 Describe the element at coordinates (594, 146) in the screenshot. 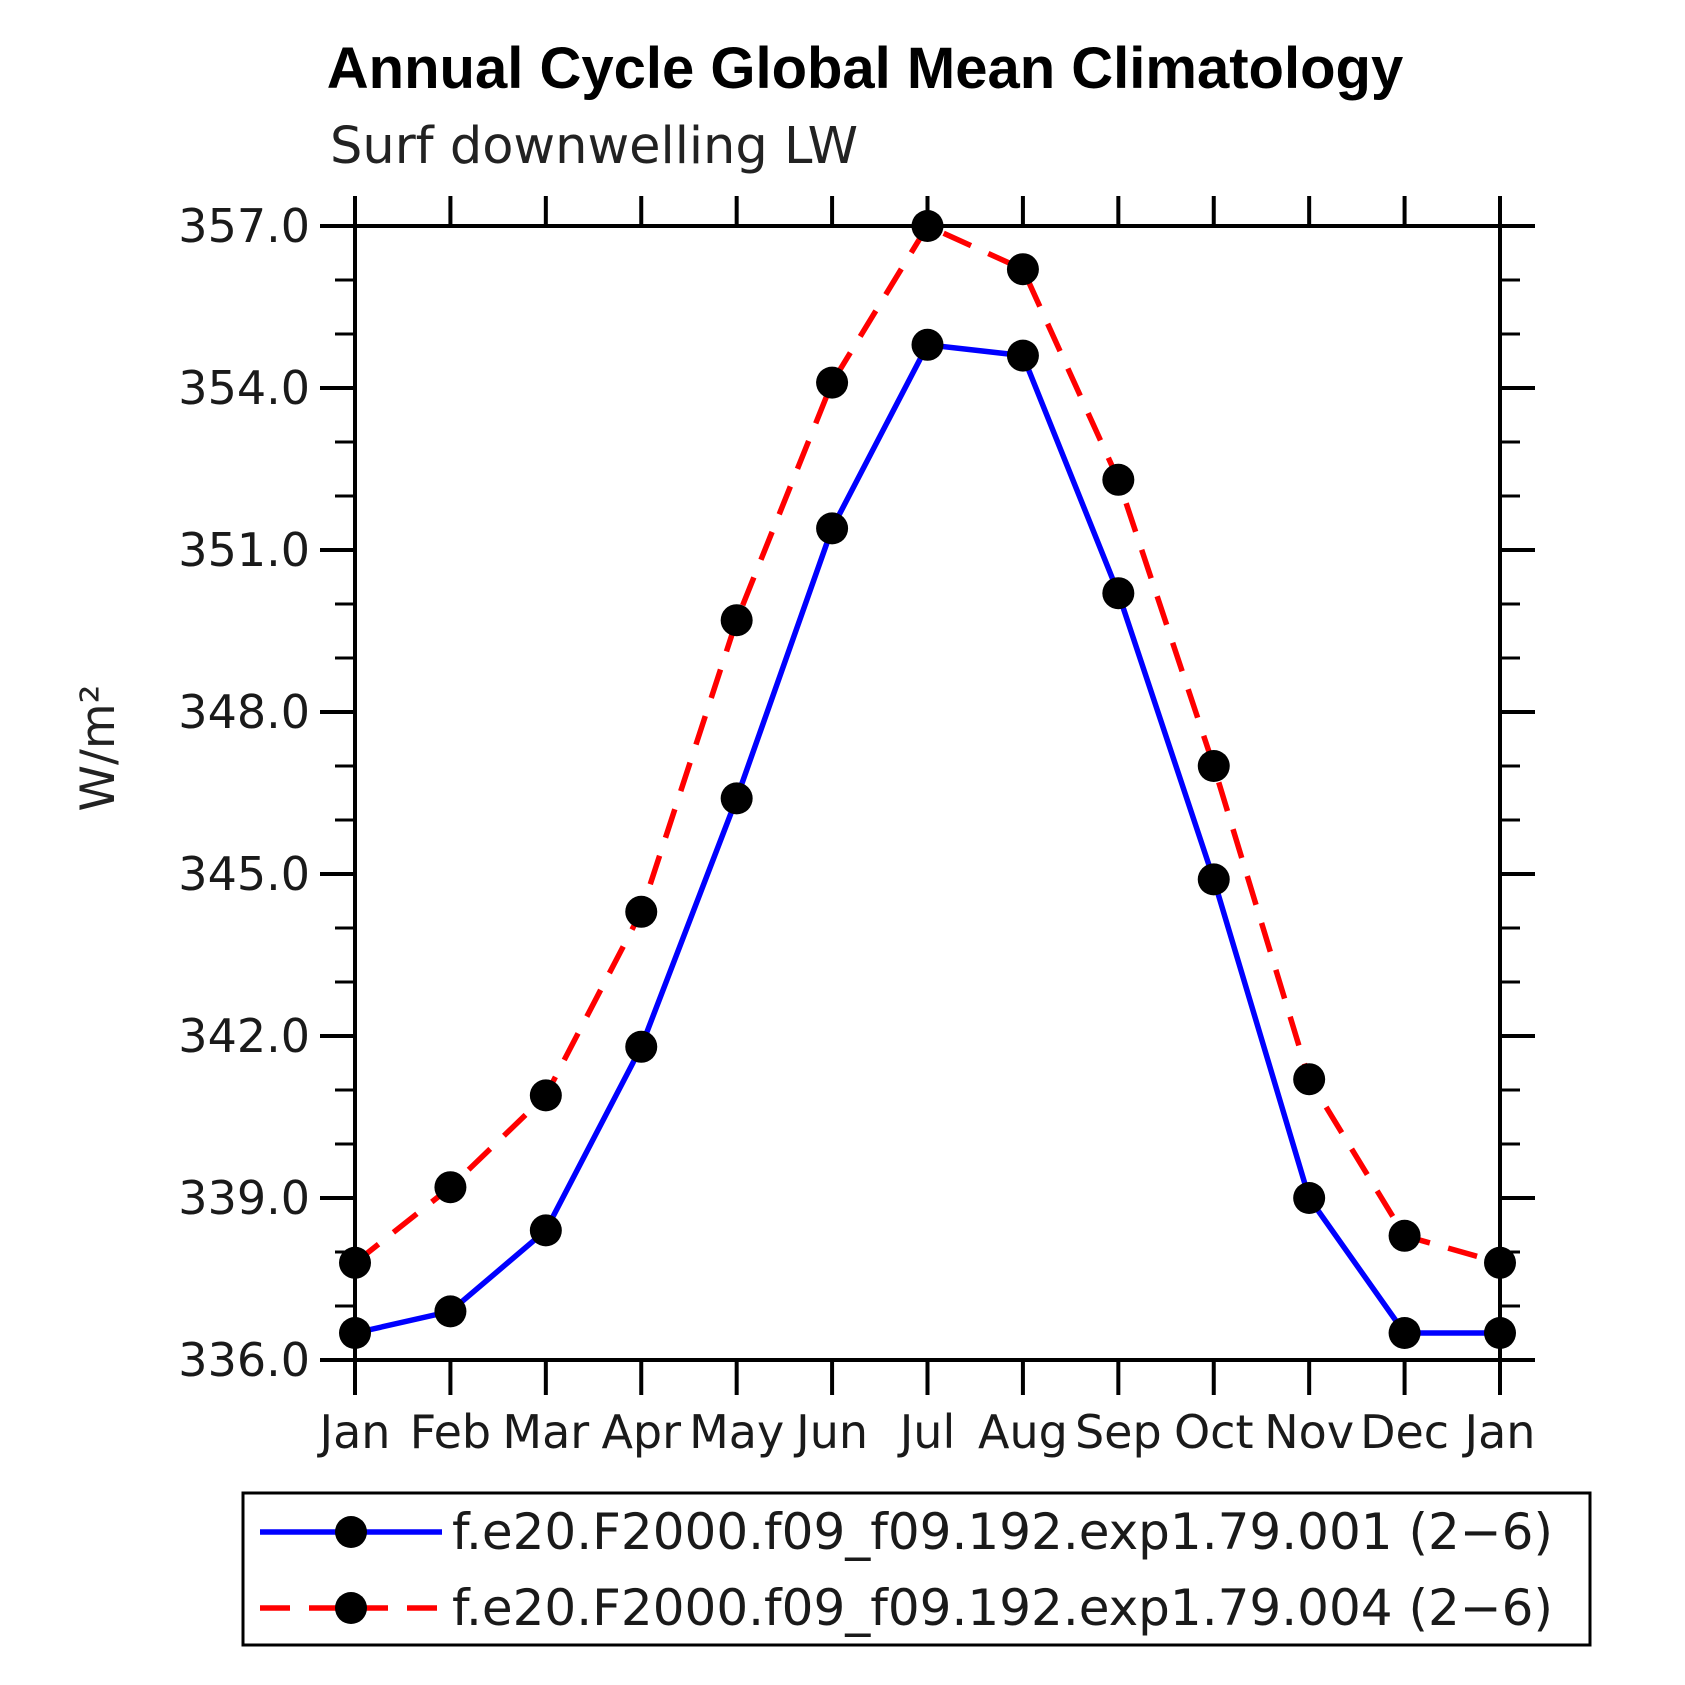

I see `chart-subtitle: Surf downwelling LW` at that location.